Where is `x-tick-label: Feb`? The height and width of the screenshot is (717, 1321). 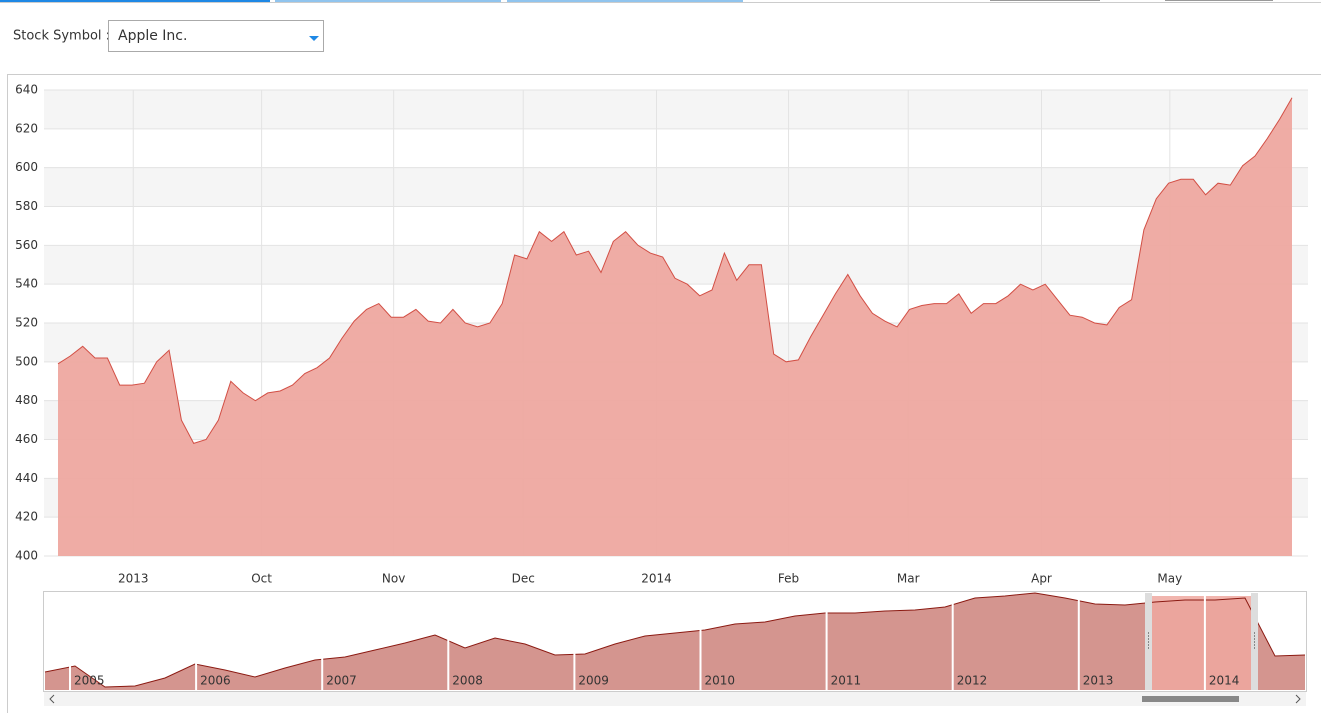
x-tick-label: Feb is located at coordinates (788, 579).